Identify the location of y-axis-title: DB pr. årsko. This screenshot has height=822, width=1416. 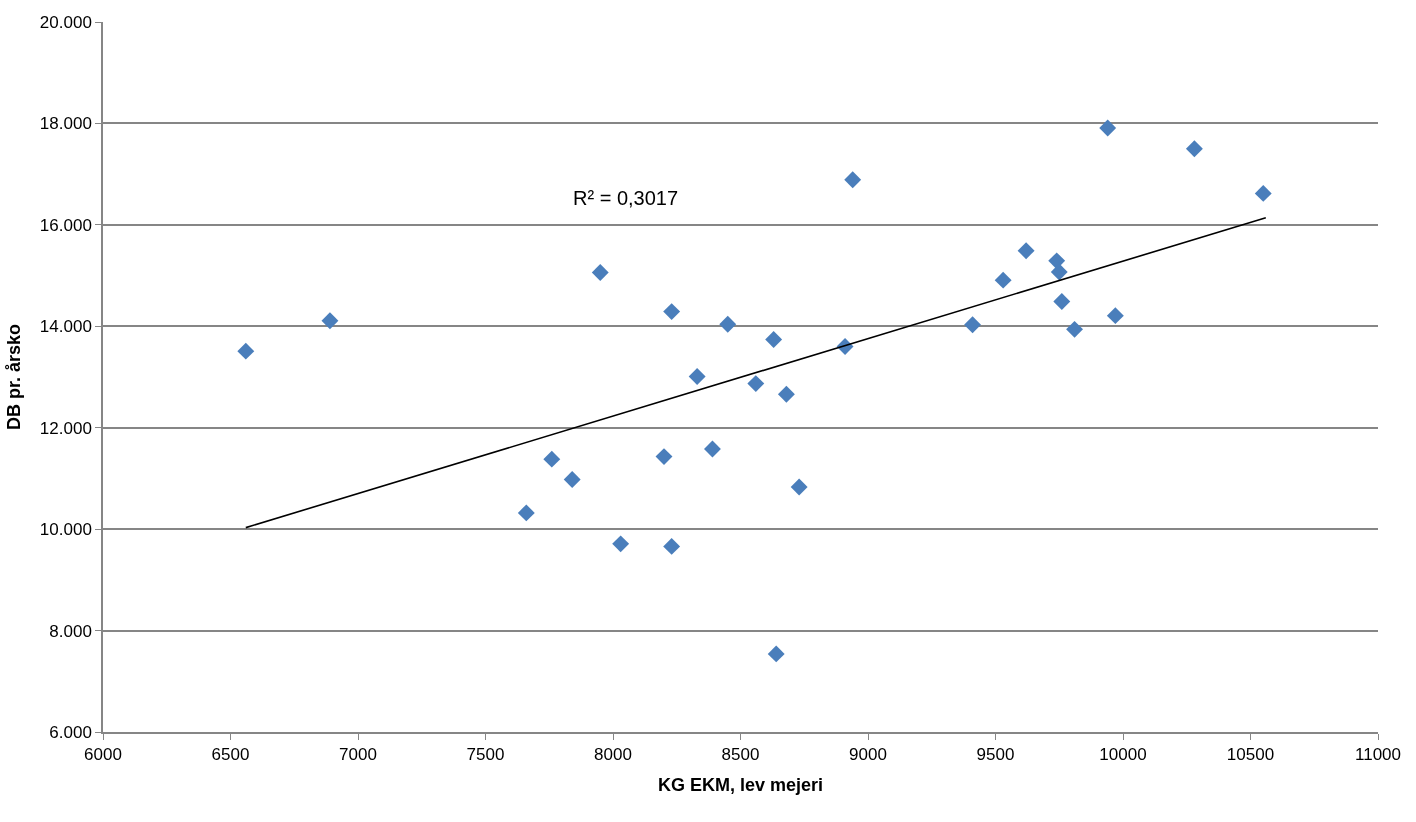
(13, 377).